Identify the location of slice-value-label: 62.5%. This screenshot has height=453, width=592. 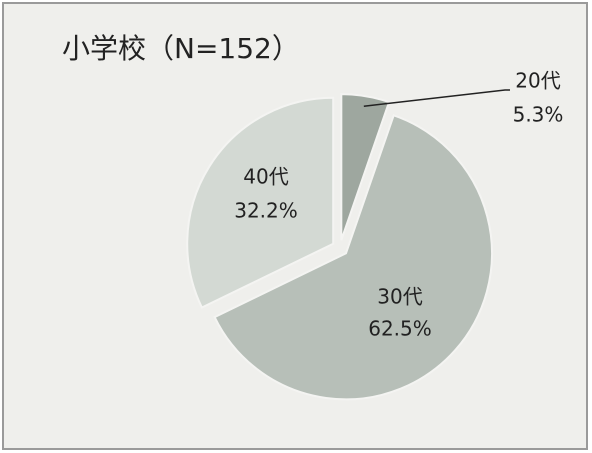
(400, 329).